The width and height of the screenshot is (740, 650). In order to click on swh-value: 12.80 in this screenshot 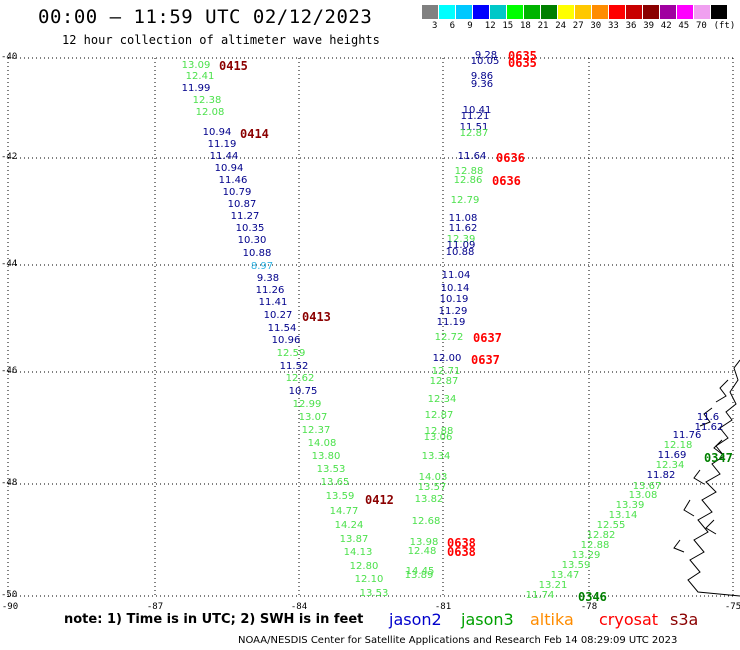, I will do `click(364, 566)`.